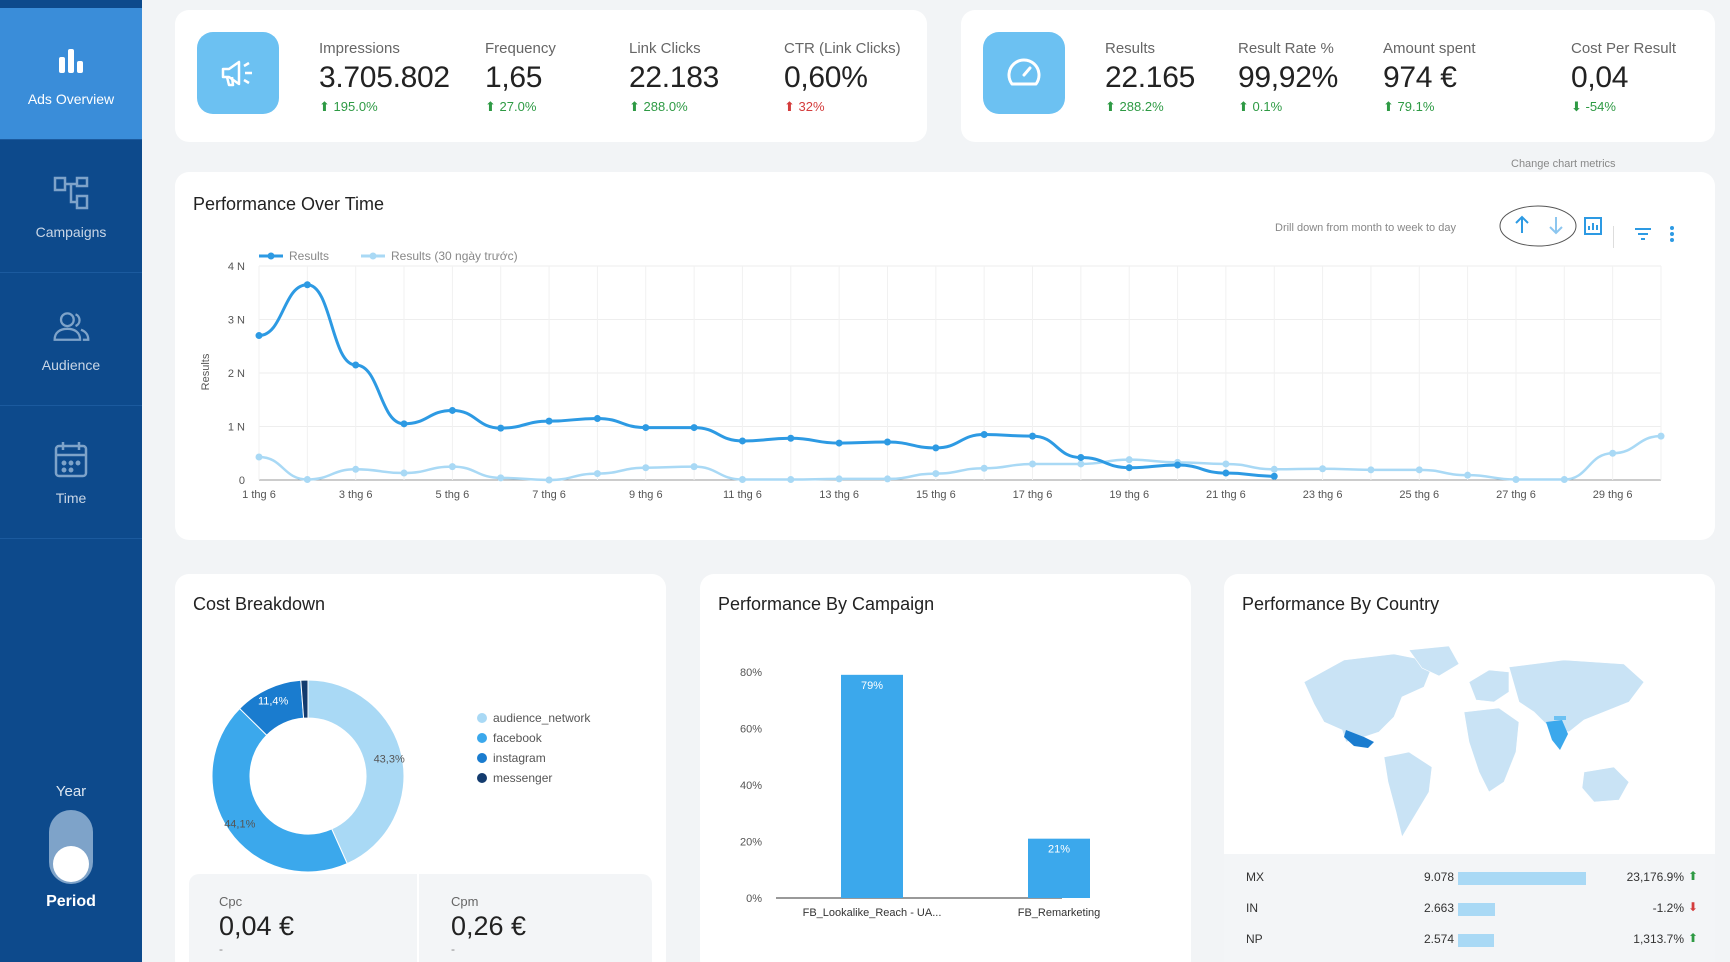  I want to click on sidebar-item-label: Ads Overview, so click(71, 98).